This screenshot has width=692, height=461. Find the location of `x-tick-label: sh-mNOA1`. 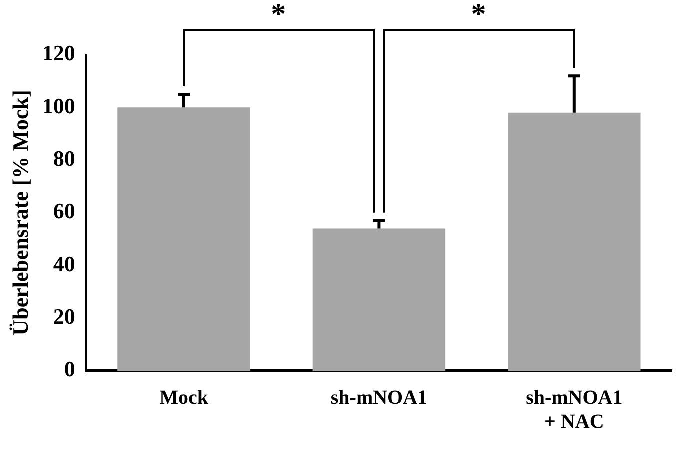

x-tick-label: sh-mNOA1 is located at coordinates (379, 398).